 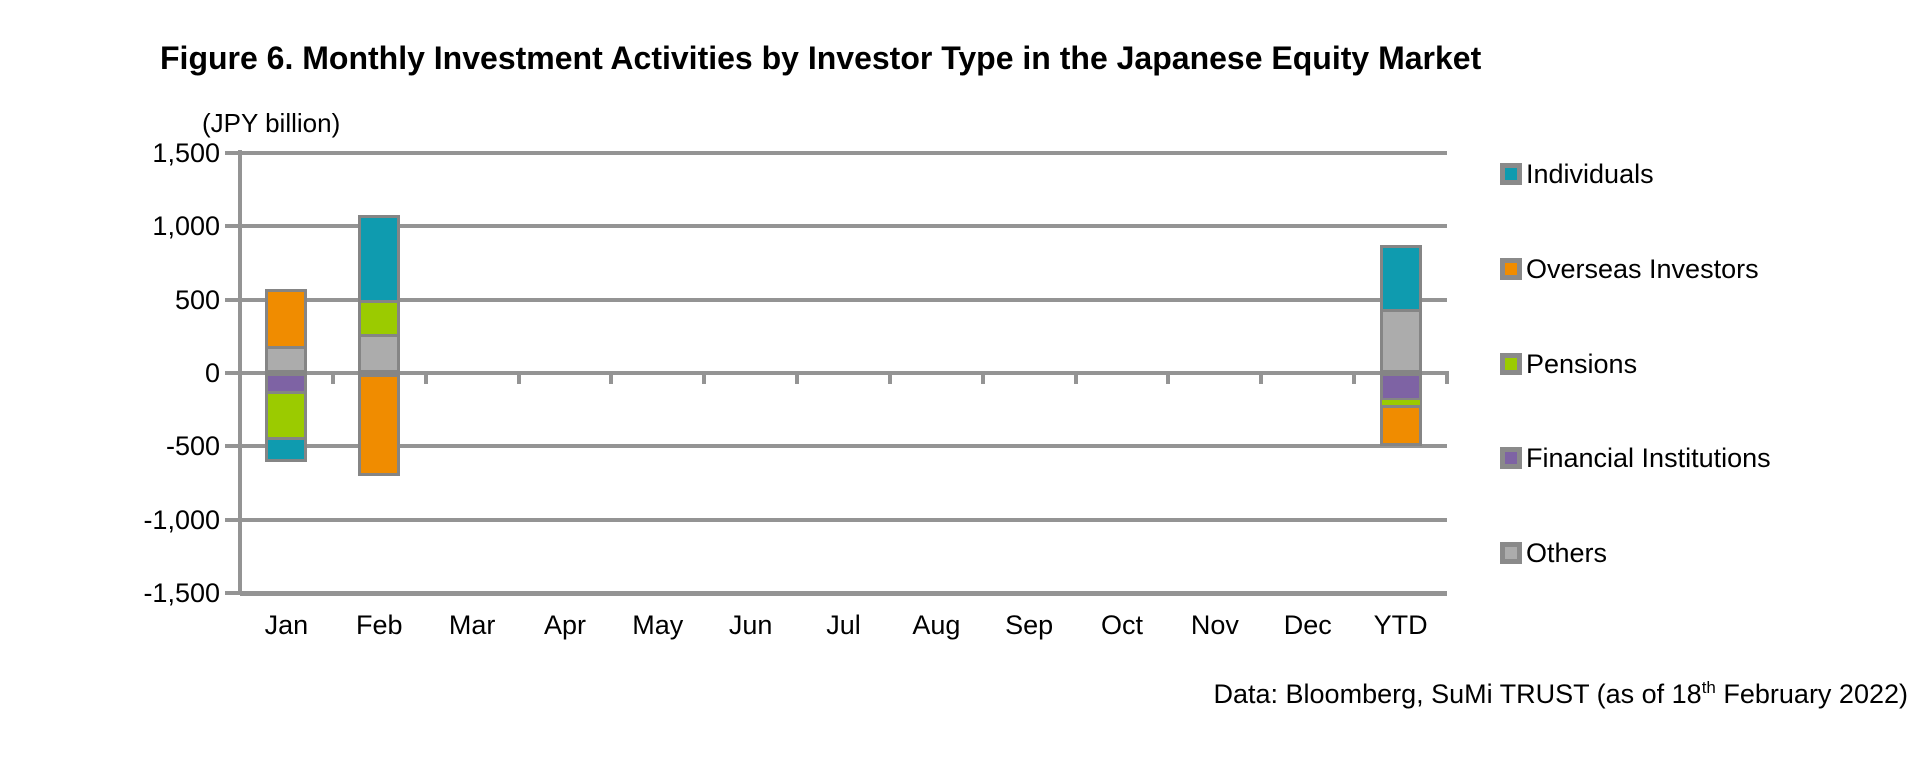 What do you see at coordinates (472, 625) in the screenshot?
I see `x-axis-label: Mar` at bounding box center [472, 625].